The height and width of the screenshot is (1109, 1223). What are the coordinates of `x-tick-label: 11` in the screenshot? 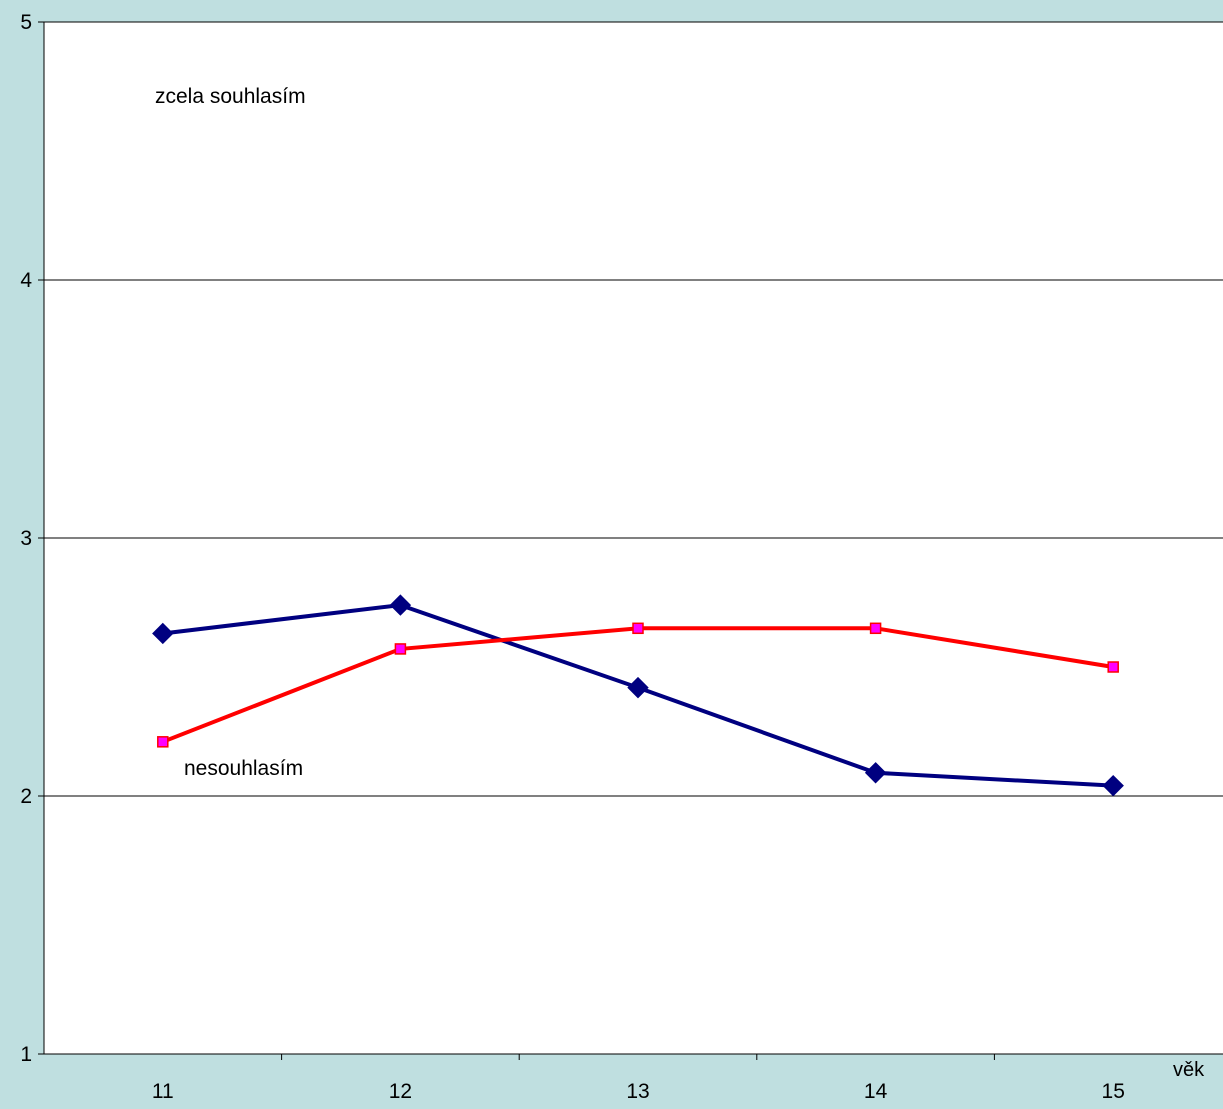 It's located at (163, 1091).